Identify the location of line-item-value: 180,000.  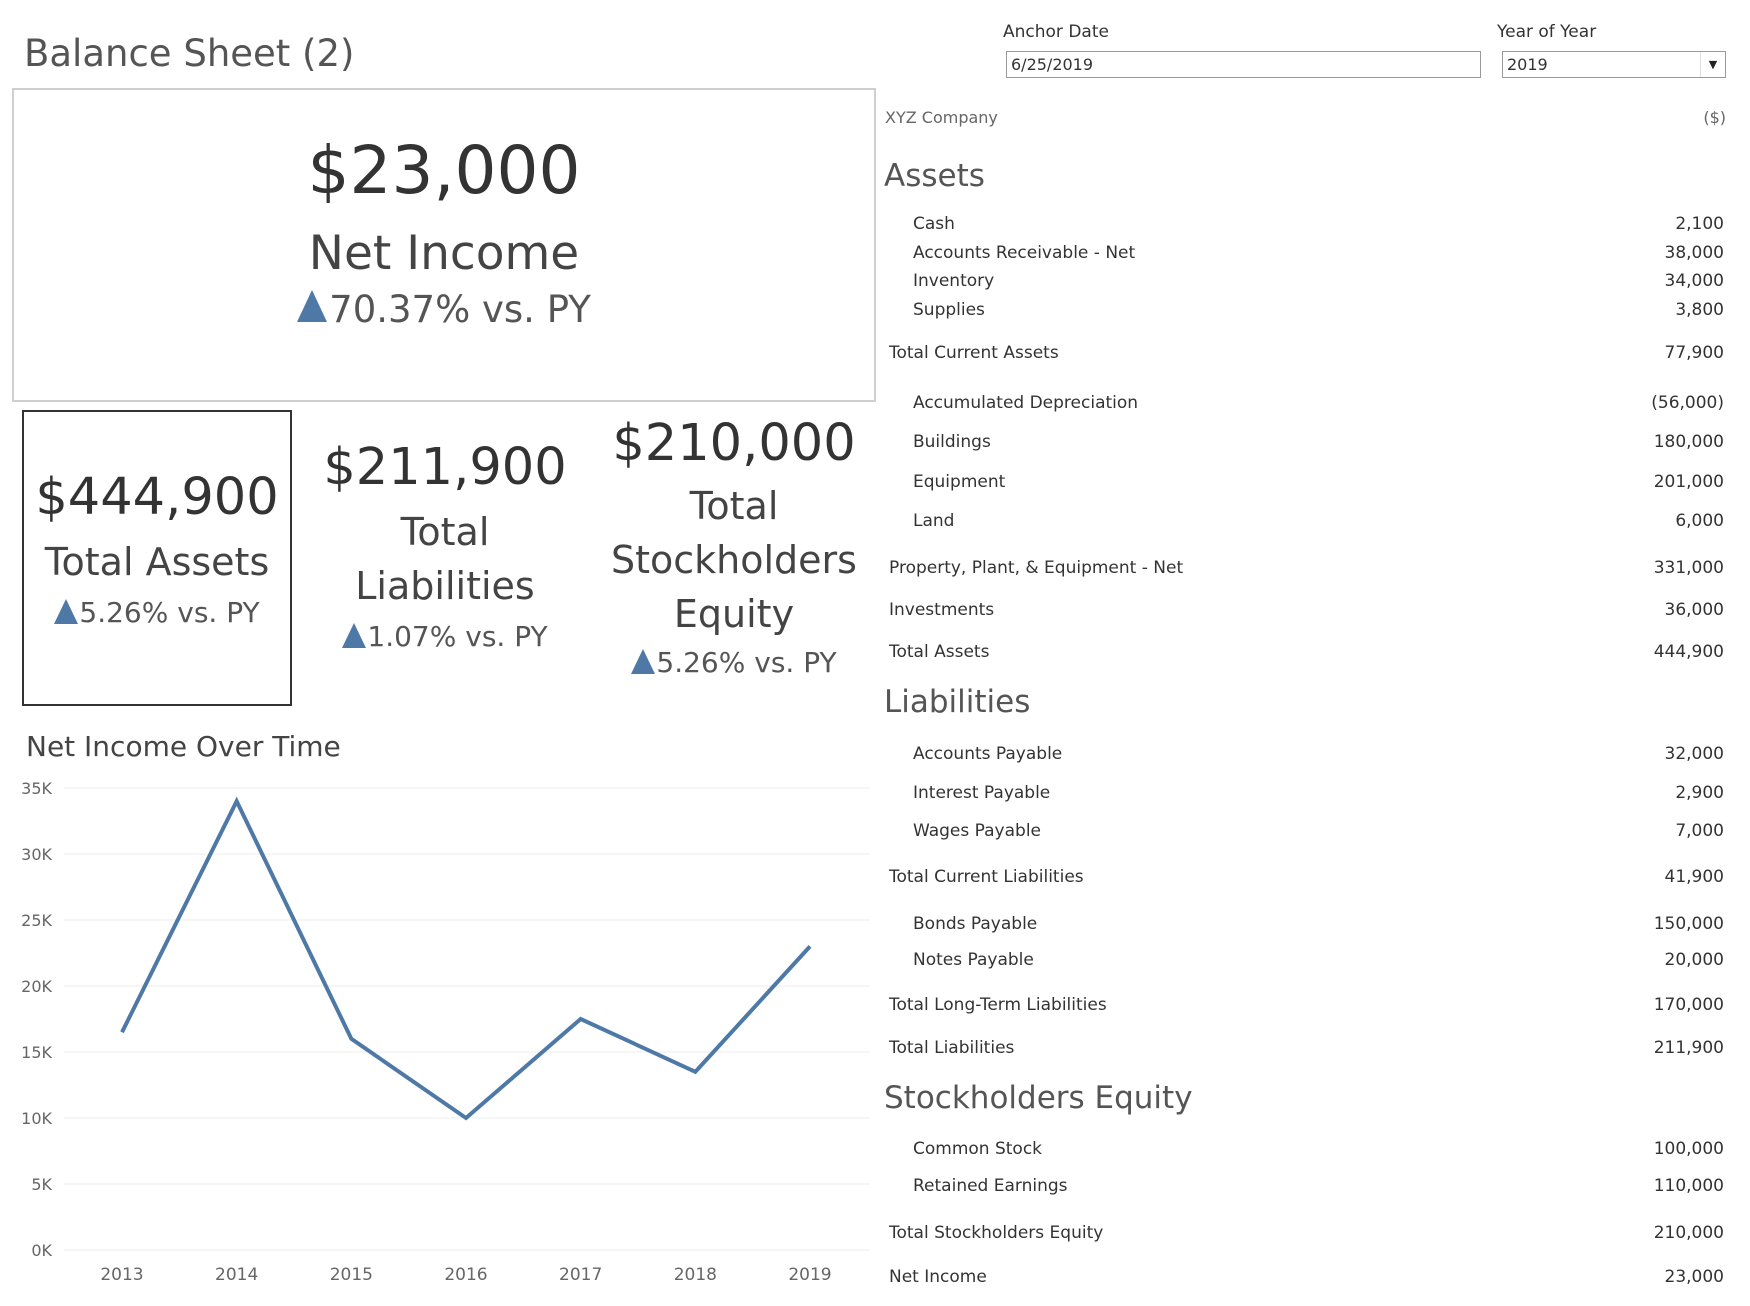
(1688, 442).